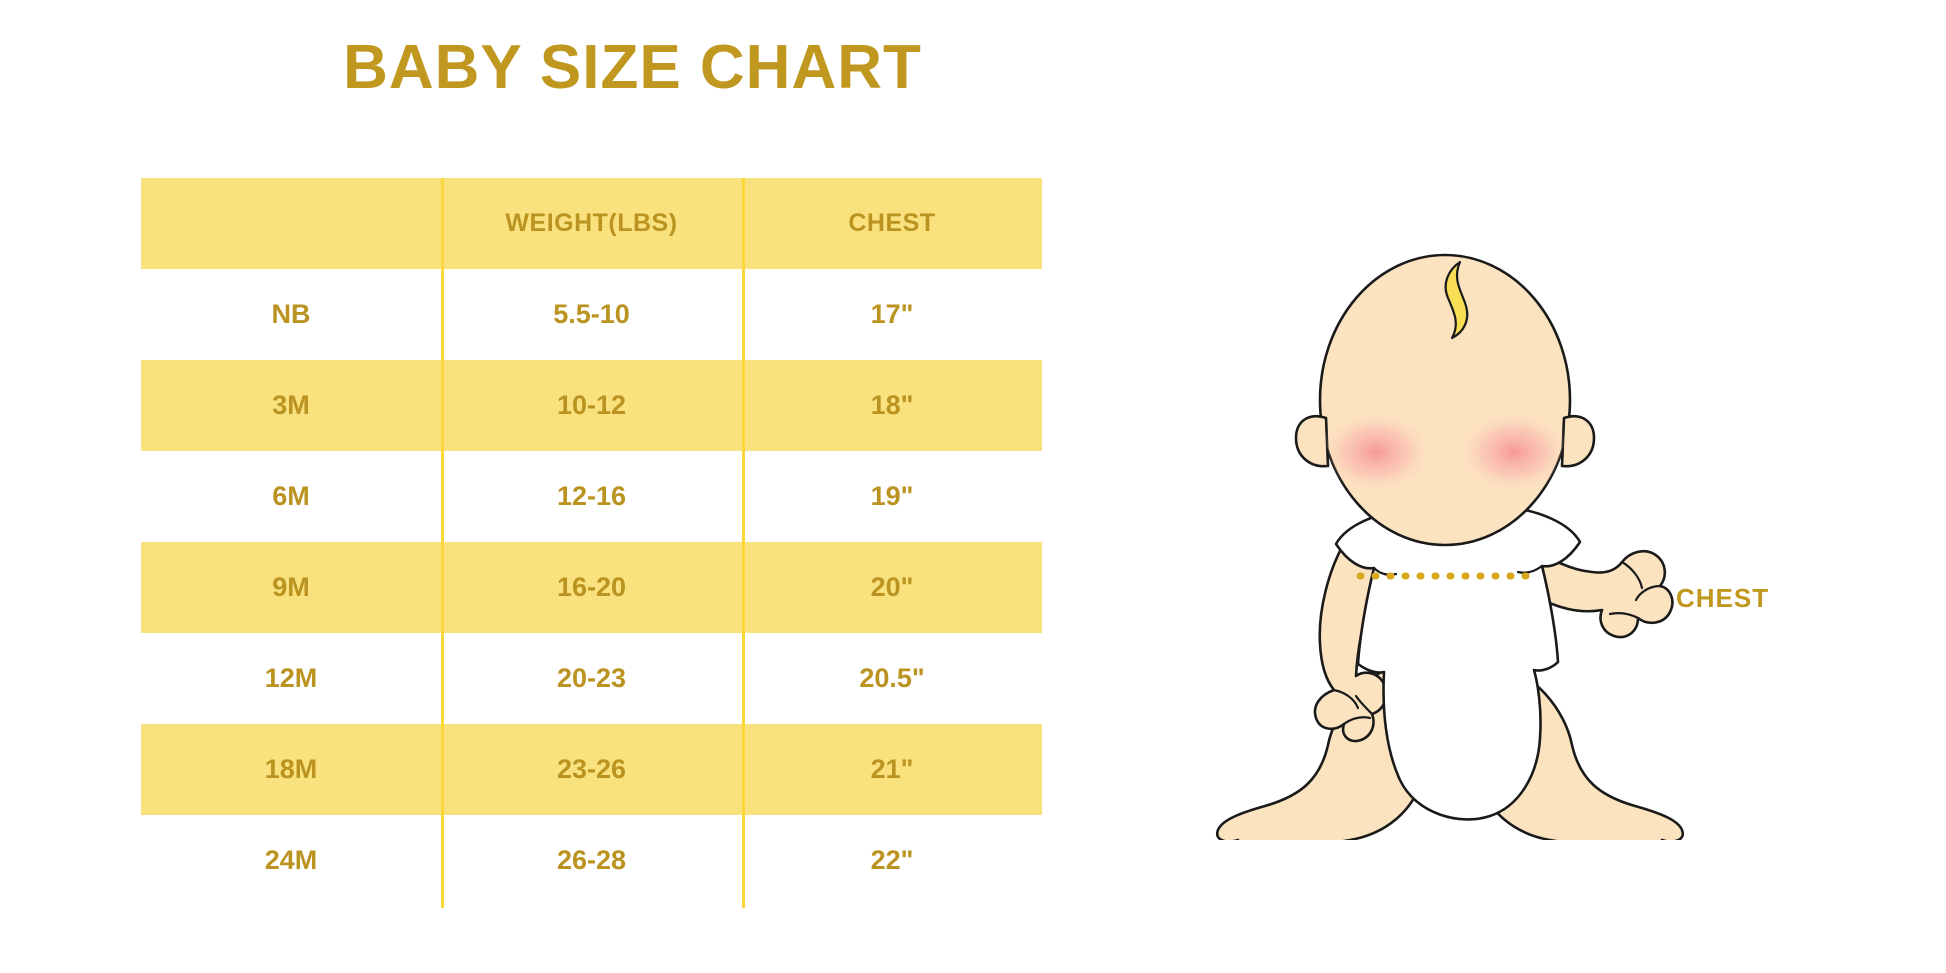 The width and height of the screenshot is (1946, 973). I want to click on cell-chest: 19", so click(892, 496).